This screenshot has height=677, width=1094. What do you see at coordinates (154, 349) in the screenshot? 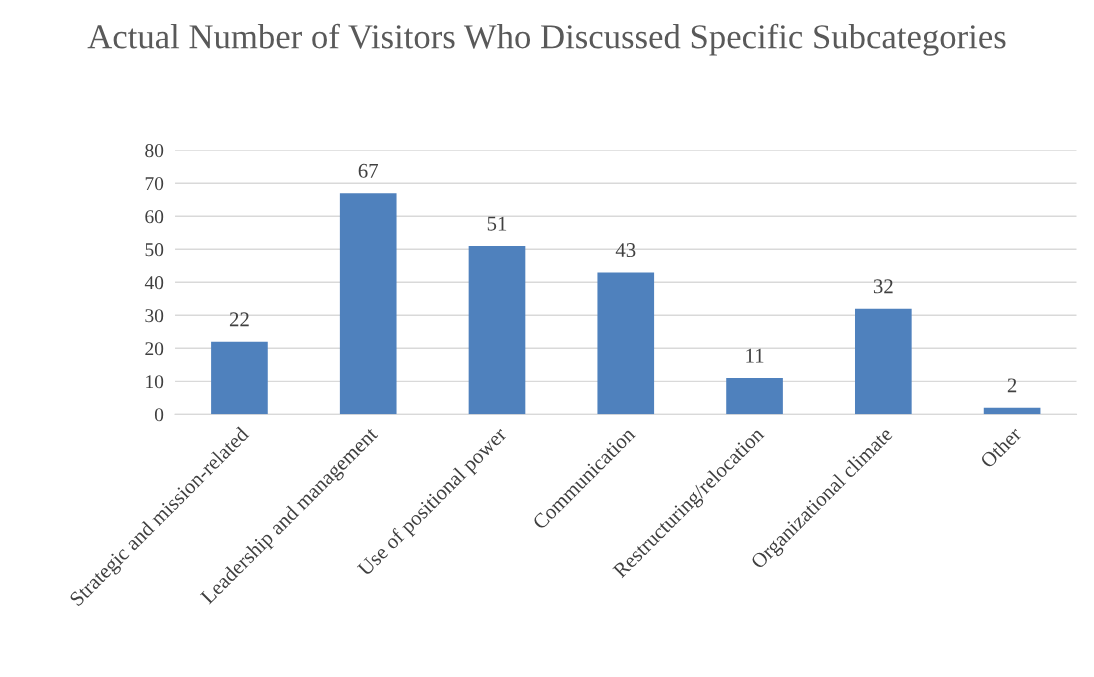
I see `y-tick-label: 20` at bounding box center [154, 349].